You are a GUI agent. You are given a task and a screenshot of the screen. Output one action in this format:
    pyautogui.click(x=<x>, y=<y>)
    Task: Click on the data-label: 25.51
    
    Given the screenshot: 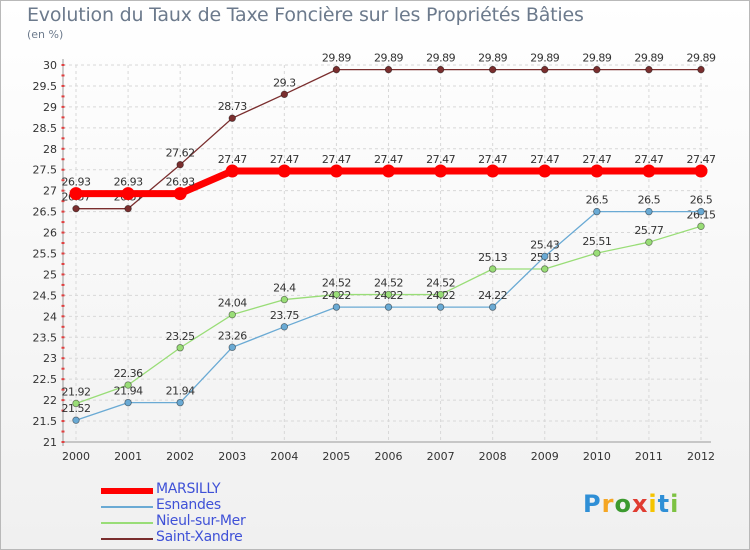 What is the action you would take?
    pyautogui.click(x=596, y=241)
    